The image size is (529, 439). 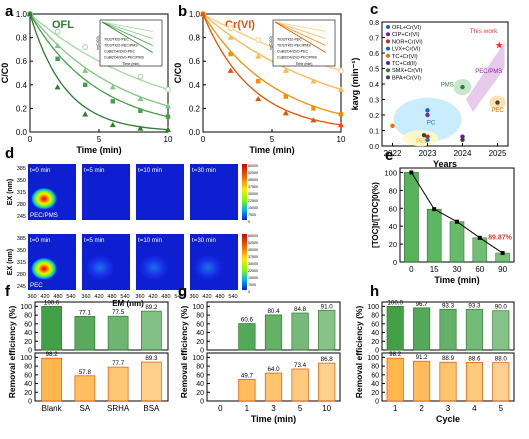 What do you see at coordinates (247, 375) in the screenshot?
I see `bar-value-label-g: 49.7` at bounding box center [247, 375].